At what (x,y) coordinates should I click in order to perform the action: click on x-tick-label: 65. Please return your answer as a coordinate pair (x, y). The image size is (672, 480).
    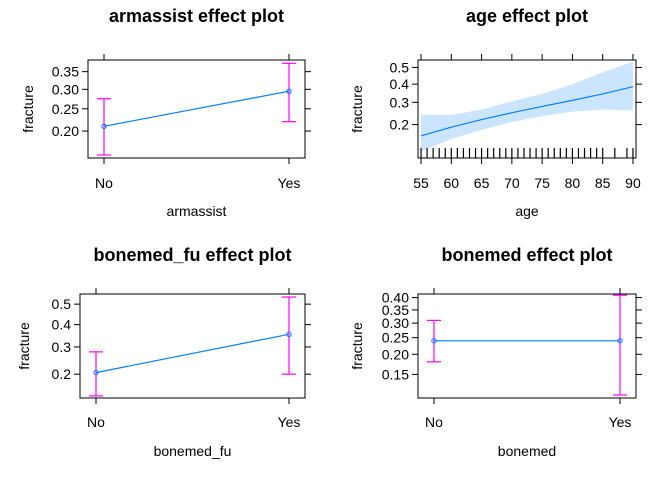
    Looking at the image, I should click on (482, 183).